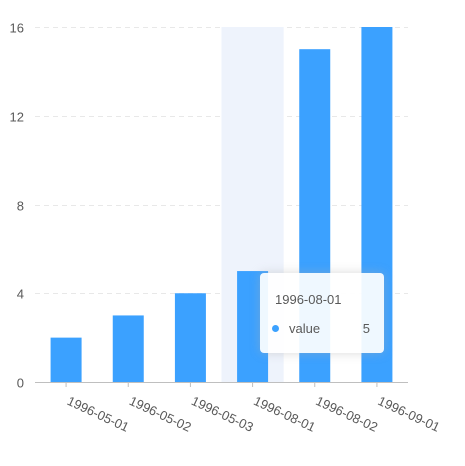  What do you see at coordinates (322, 313) in the screenshot?
I see `tooltip: 1996-08-01 value 5` at bounding box center [322, 313].